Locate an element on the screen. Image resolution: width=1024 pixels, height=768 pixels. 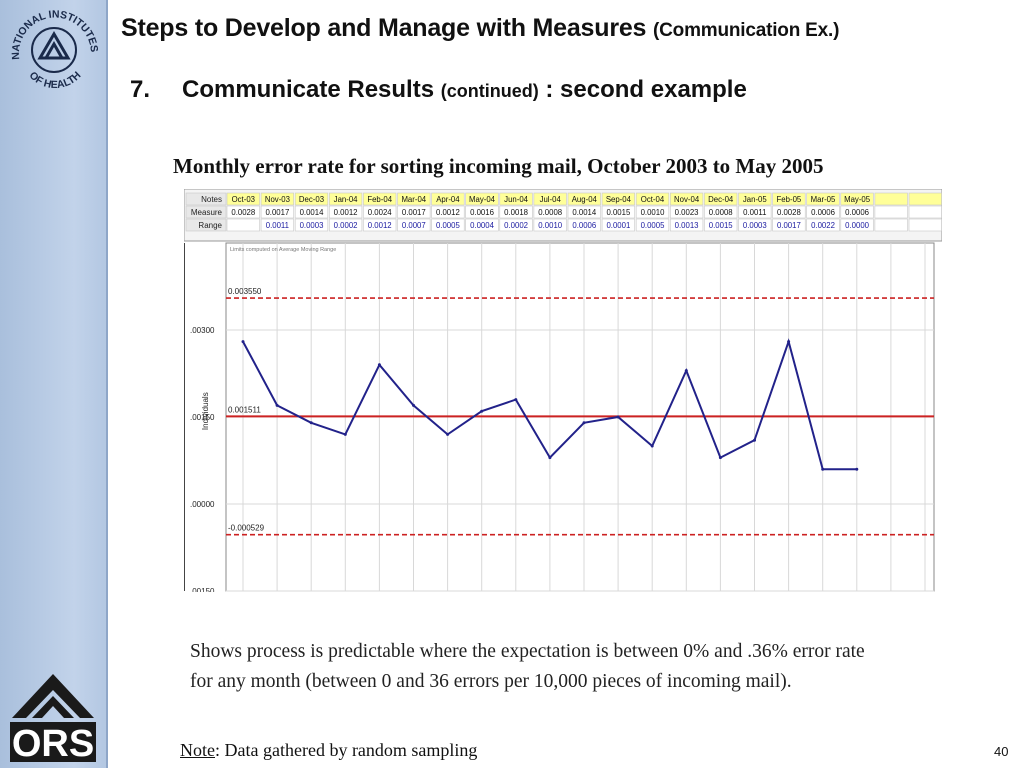
table-range-value: 0.0005 is located at coordinates (653, 225).